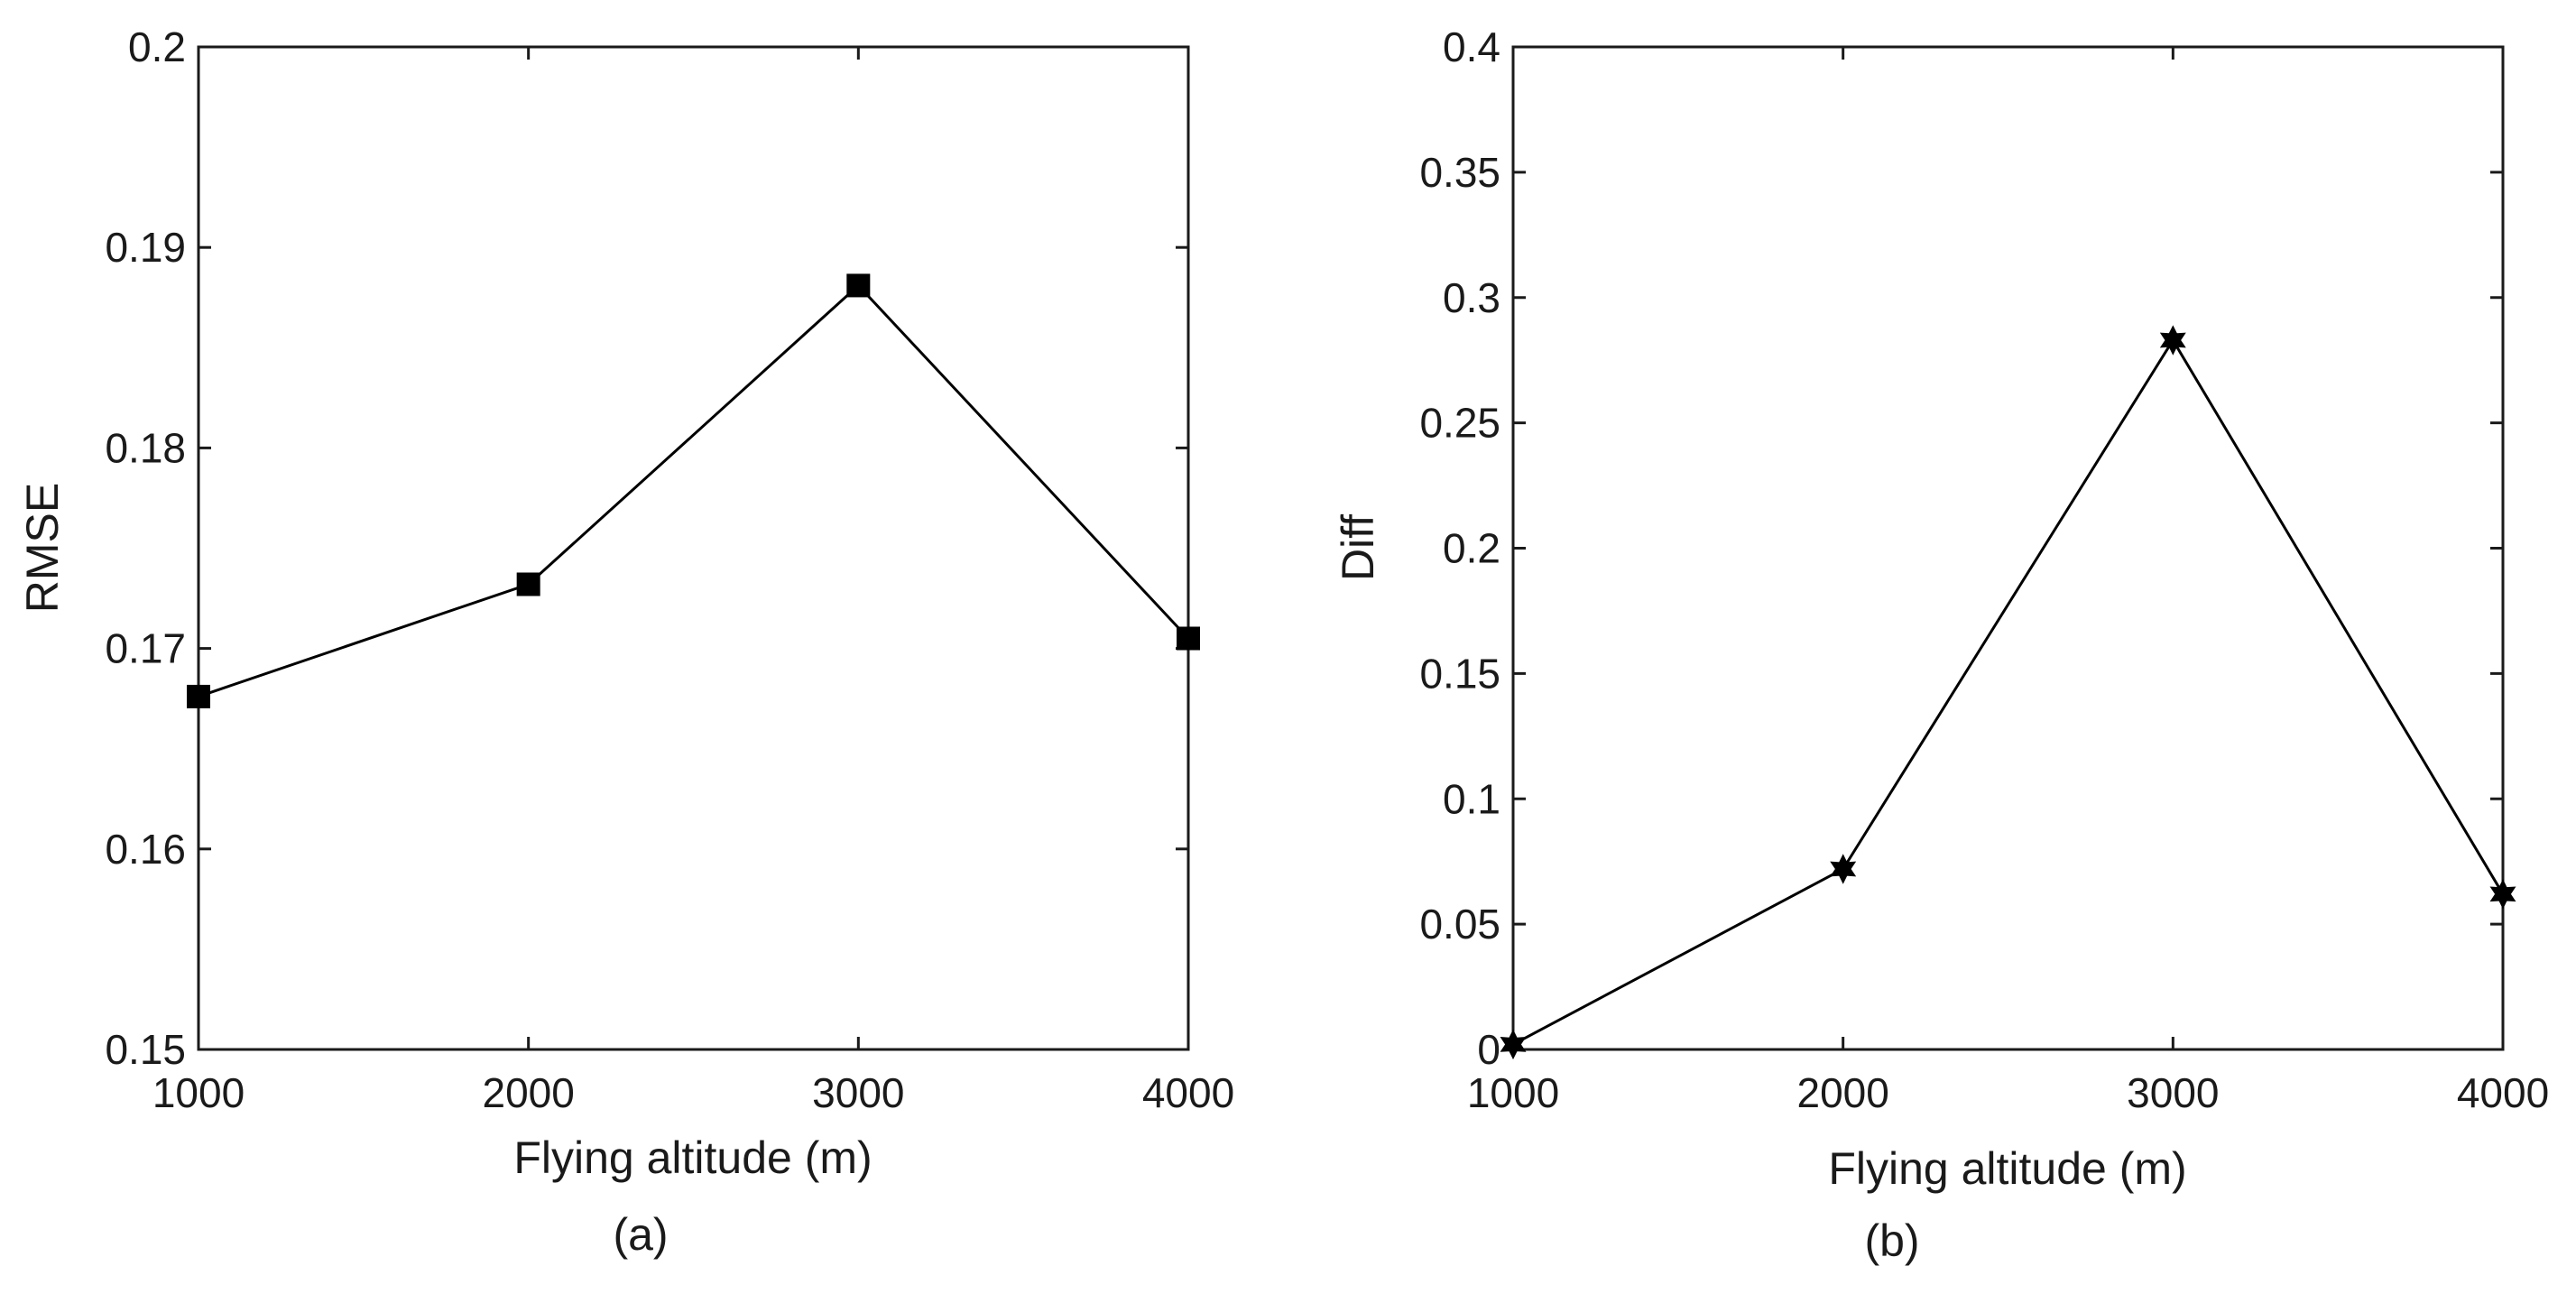 This screenshot has height=1294, width=2576. Describe the element at coordinates (145, 447) in the screenshot. I see `y-tick-label: 0.18` at that location.